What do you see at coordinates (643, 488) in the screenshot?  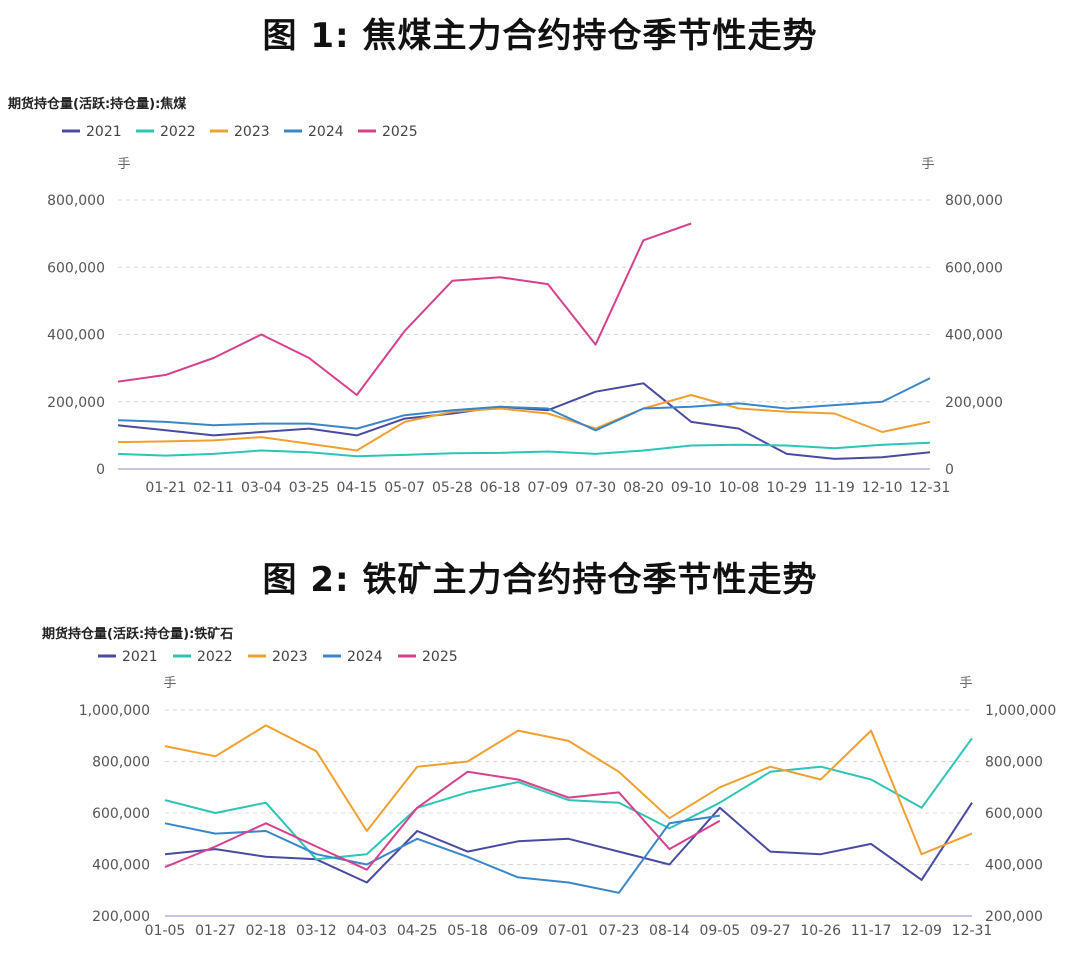 I see `x-tick-label: 08-20` at bounding box center [643, 488].